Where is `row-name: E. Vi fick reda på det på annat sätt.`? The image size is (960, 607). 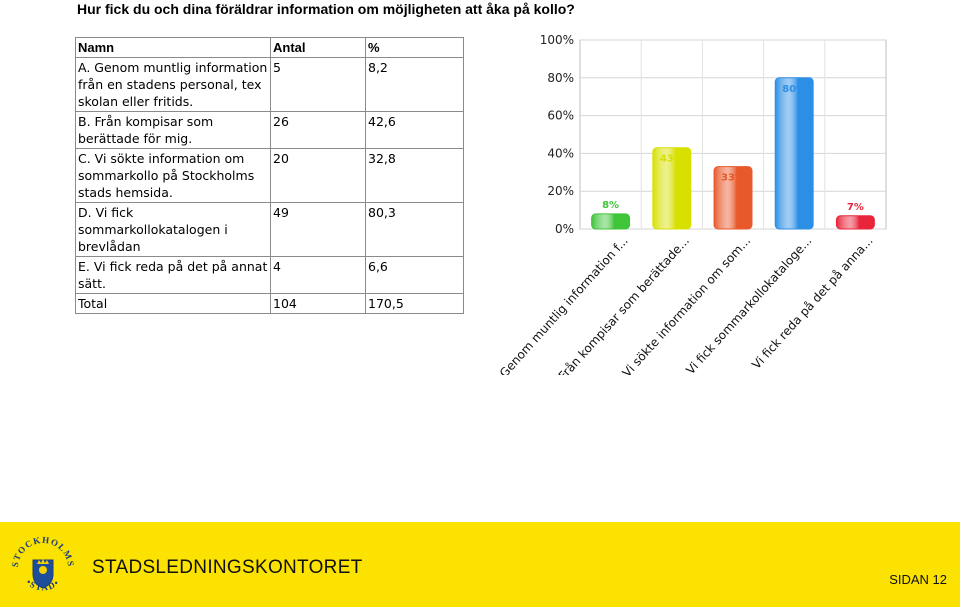
row-name: E. Vi fick reda på det på annat sätt. is located at coordinates (173, 275).